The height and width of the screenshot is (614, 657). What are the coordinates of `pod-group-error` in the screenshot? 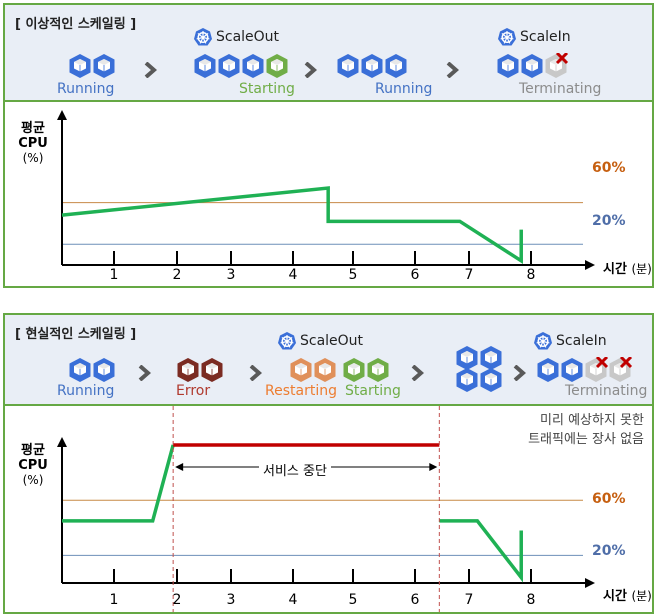 It's located at (199, 370).